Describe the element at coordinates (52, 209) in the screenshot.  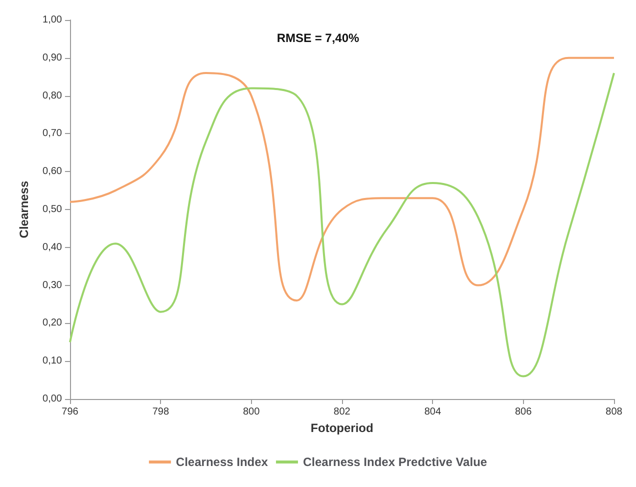
I see `y-tick-label: 0,50` at that location.